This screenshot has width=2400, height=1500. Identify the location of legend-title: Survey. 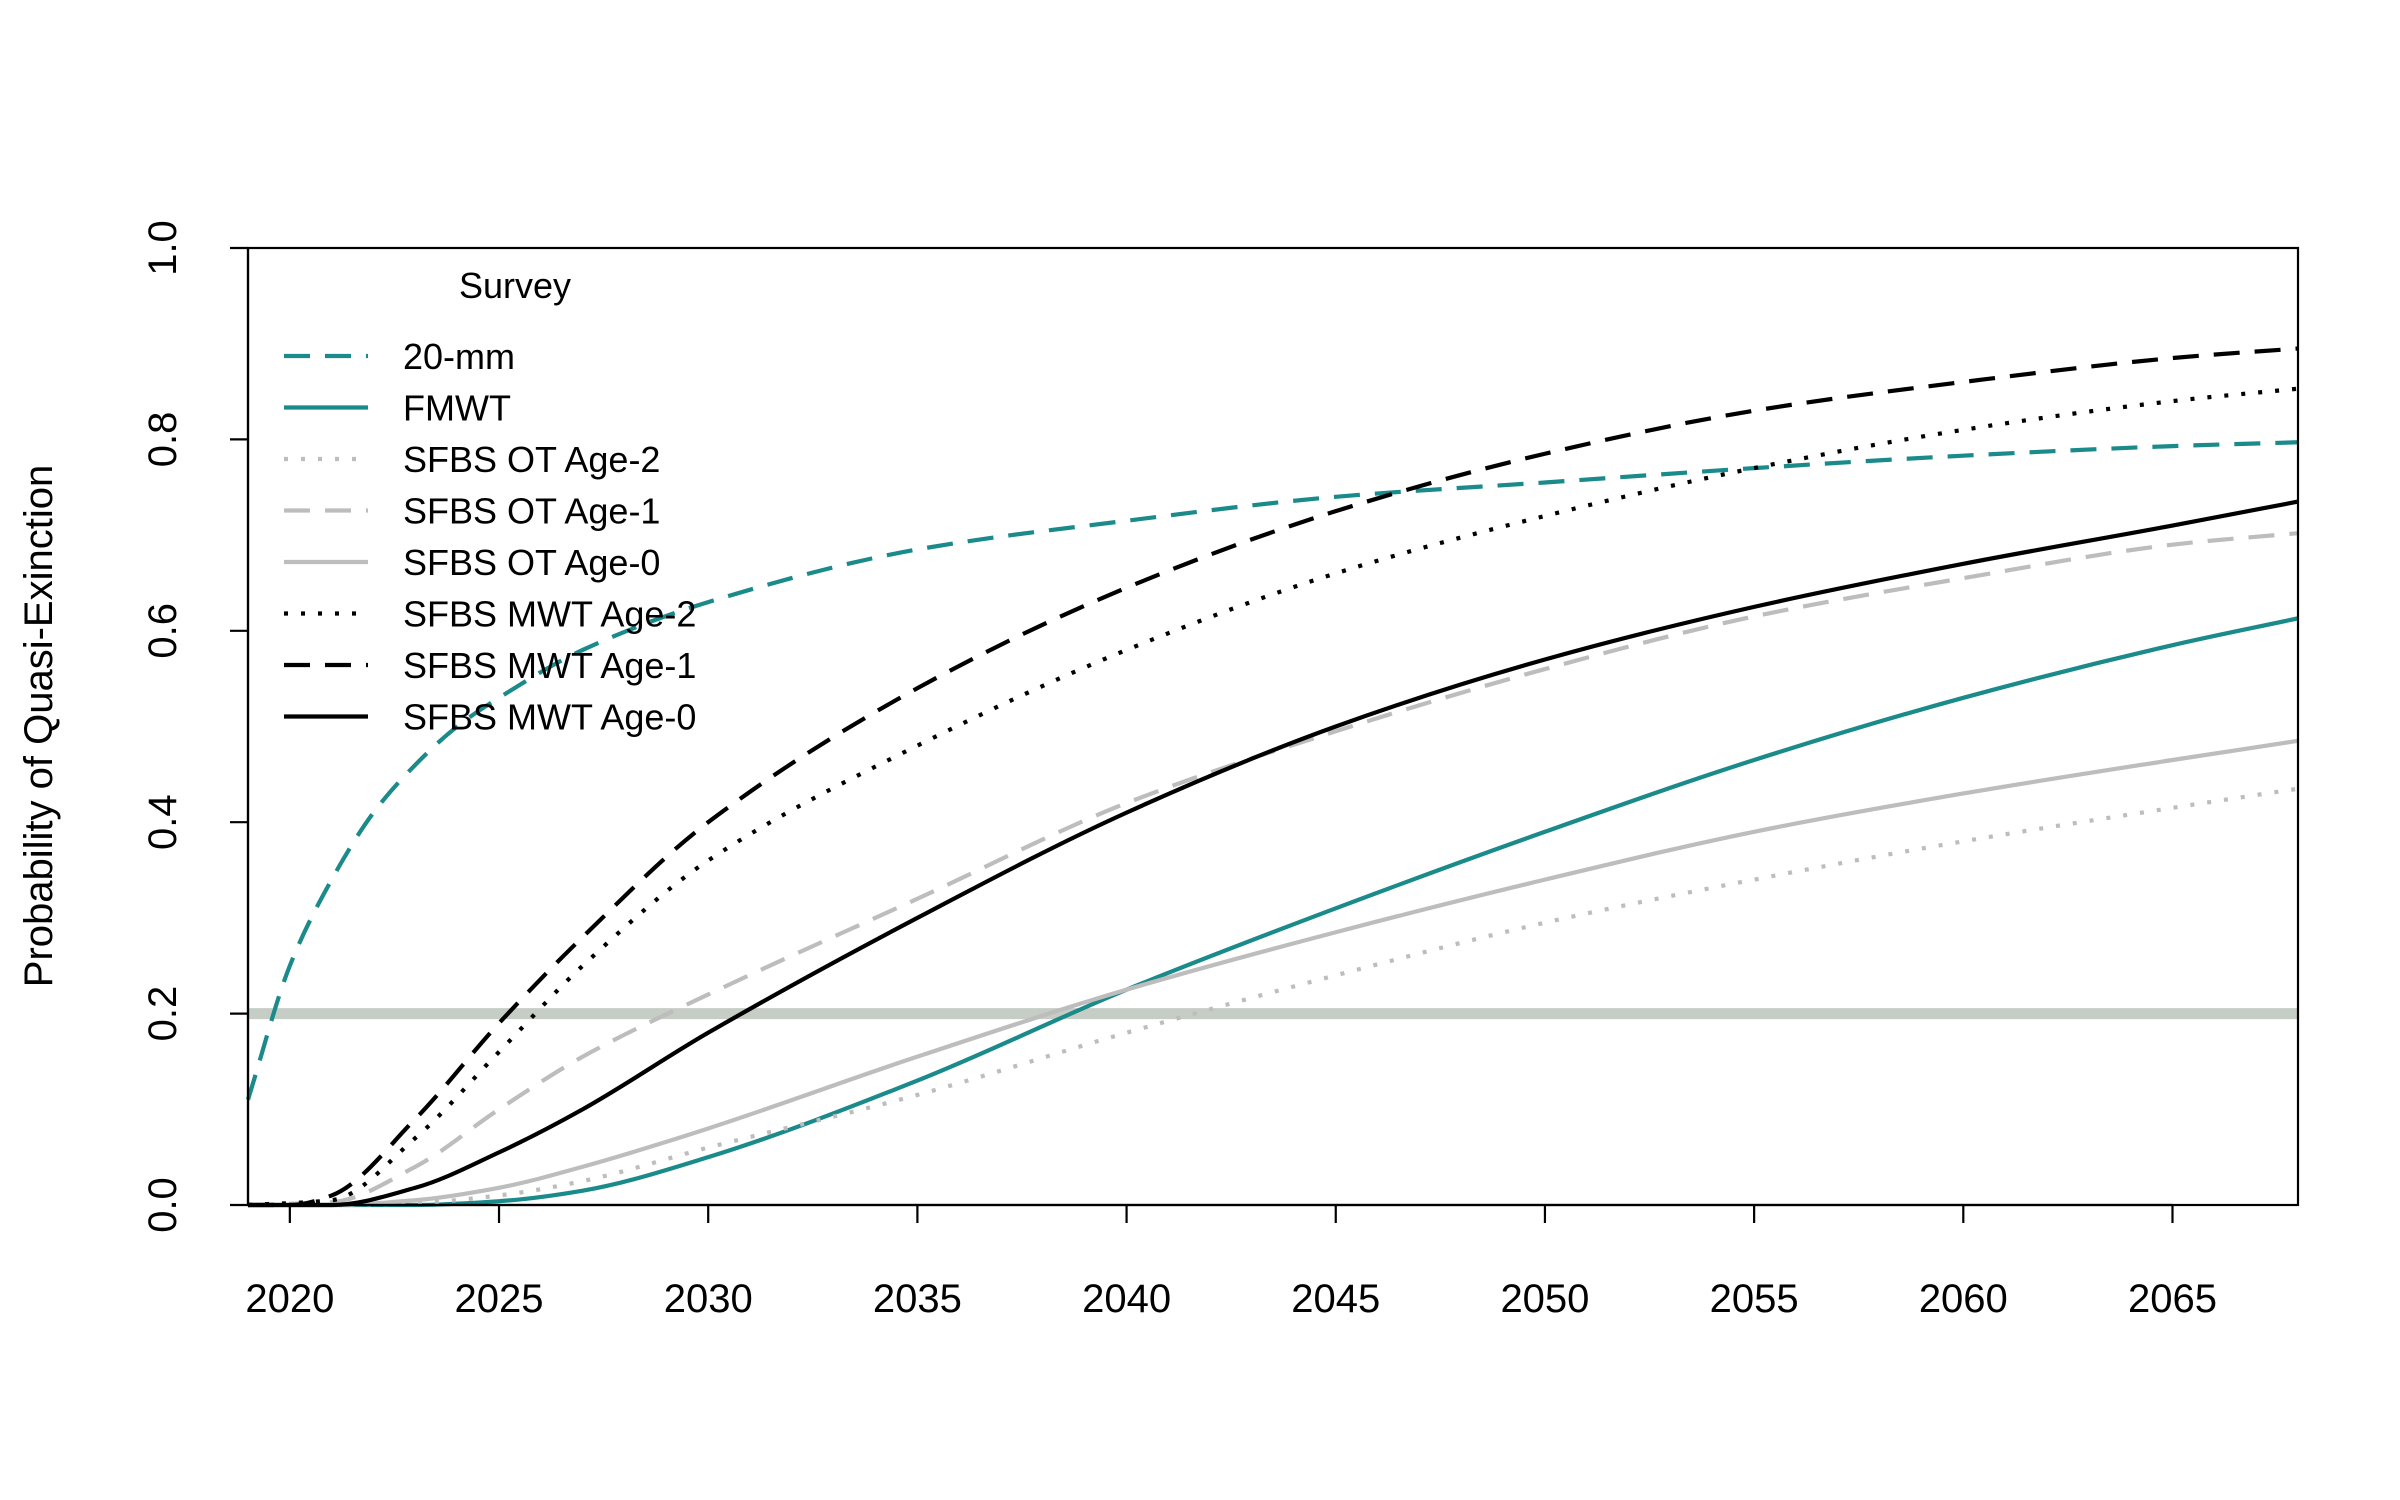
(515, 285).